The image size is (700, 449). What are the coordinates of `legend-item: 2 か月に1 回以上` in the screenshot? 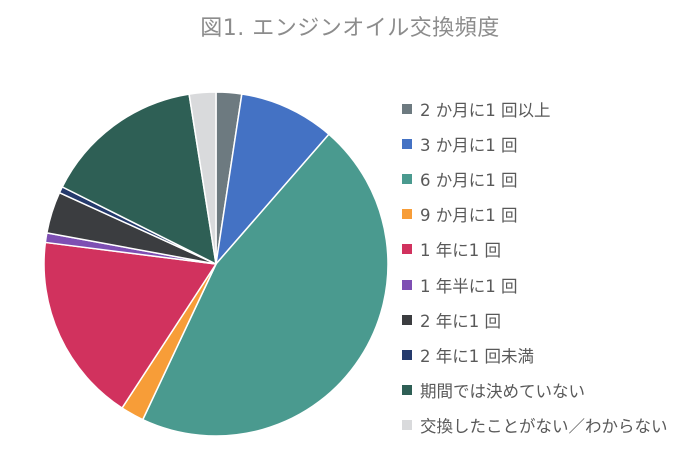 It's located at (549, 108).